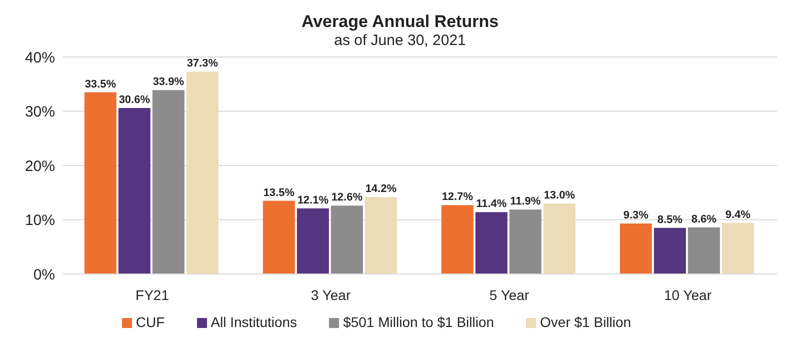 The image size is (800, 348). What do you see at coordinates (525, 201) in the screenshot?
I see `data-label: 11.9%` at bounding box center [525, 201].